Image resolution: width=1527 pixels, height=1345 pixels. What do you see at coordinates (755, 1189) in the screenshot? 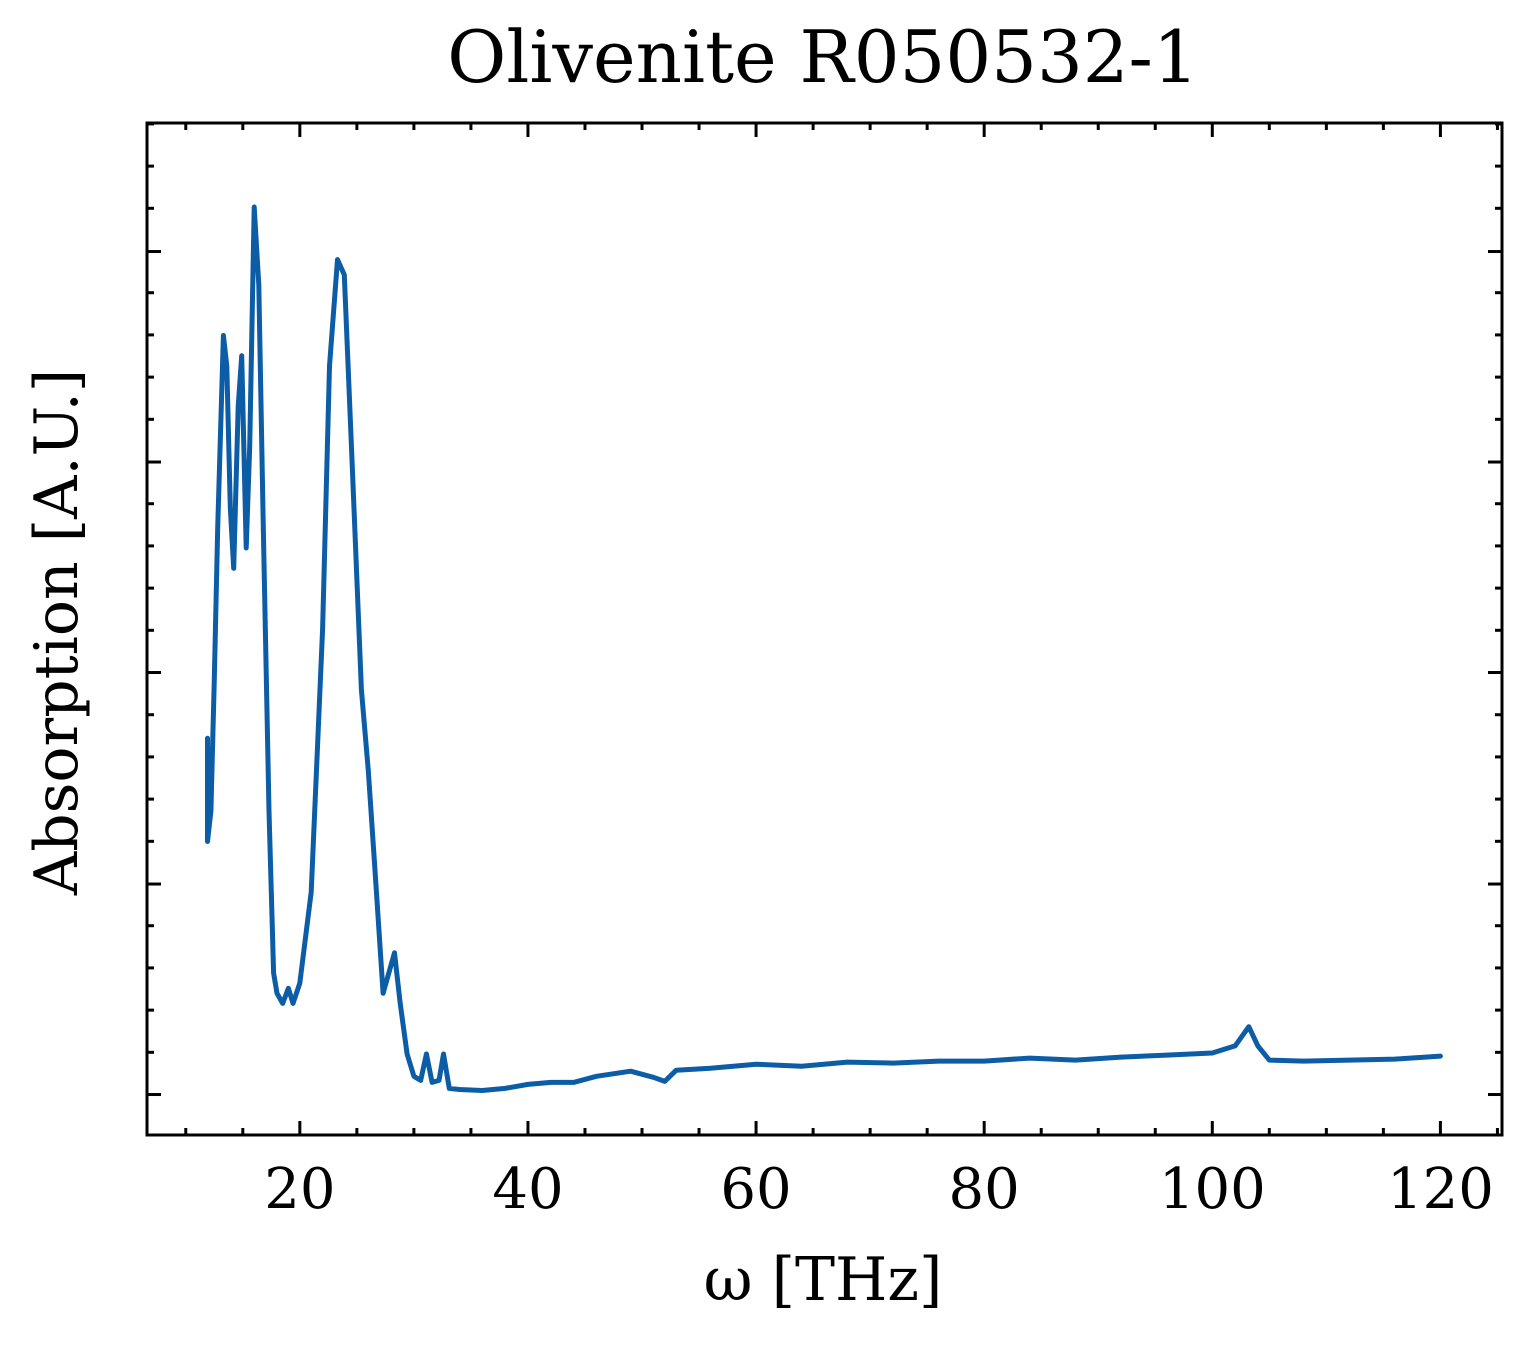
I see `x-tick-label: 60` at bounding box center [755, 1189].